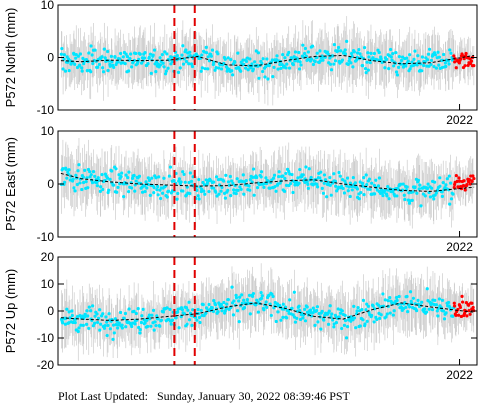 The height and width of the screenshot is (404, 481). What do you see at coordinates (10, 184) in the screenshot?
I see `y-axis-label: P572 East (mm)` at bounding box center [10, 184].